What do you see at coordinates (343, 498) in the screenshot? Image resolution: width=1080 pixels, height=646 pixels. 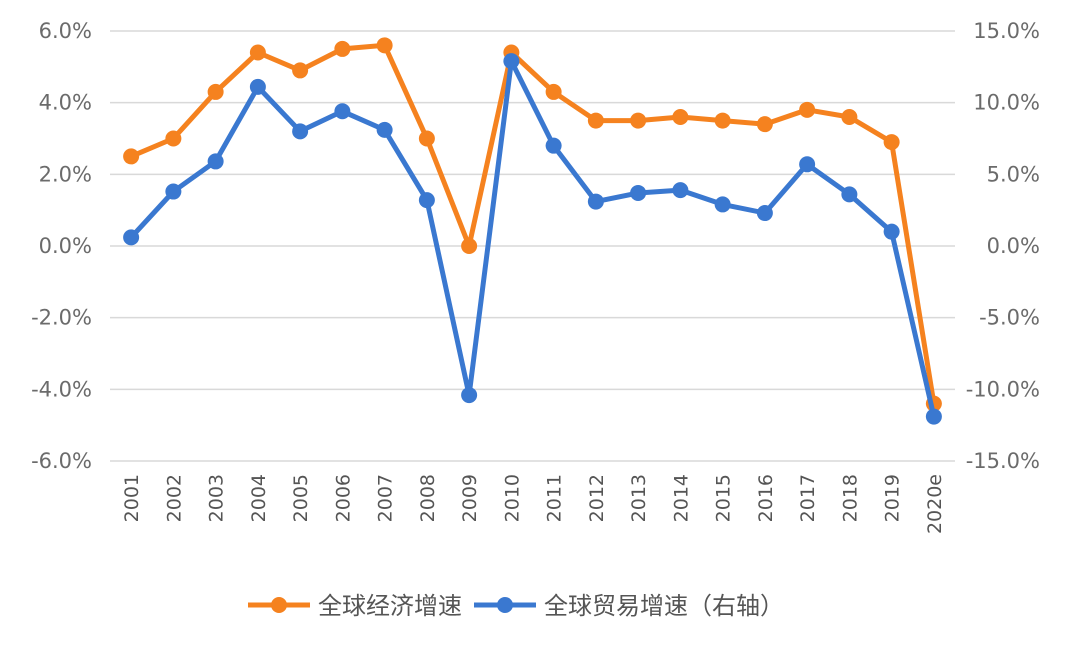 I see `x-tick-label: 2006` at bounding box center [343, 498].